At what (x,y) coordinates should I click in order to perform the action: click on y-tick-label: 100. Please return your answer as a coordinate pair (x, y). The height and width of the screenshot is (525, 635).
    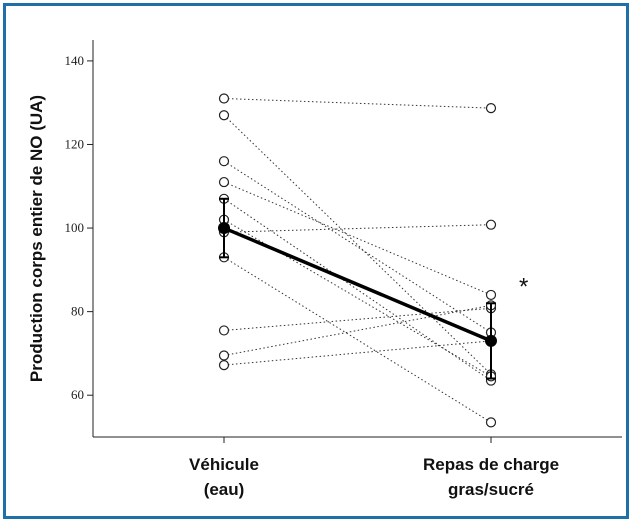
    Looking at the image, I should click on (75, 227).